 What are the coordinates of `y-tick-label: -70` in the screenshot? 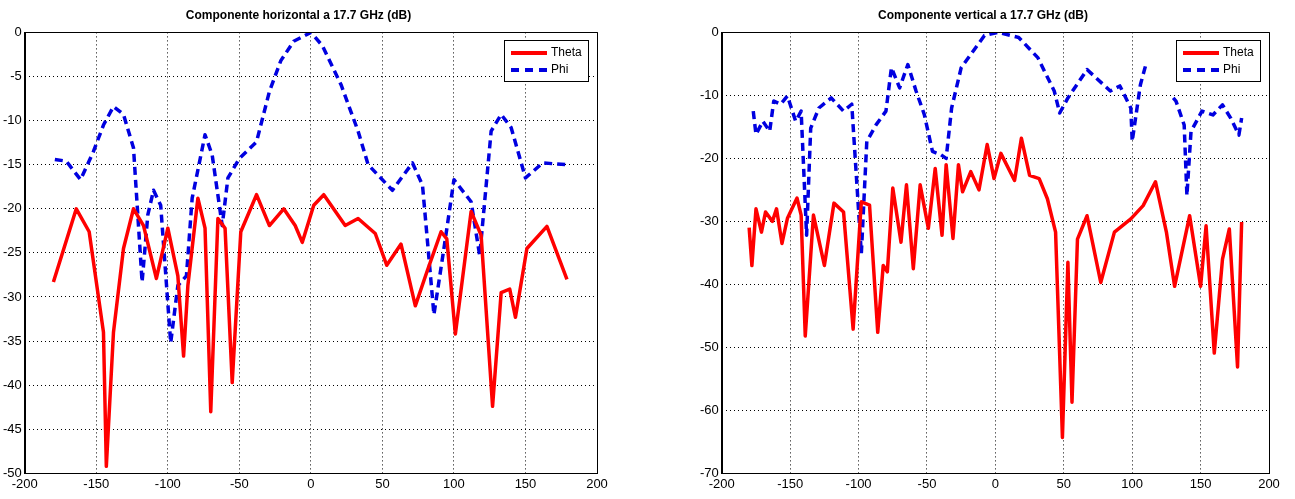 It's located at (709, 472).